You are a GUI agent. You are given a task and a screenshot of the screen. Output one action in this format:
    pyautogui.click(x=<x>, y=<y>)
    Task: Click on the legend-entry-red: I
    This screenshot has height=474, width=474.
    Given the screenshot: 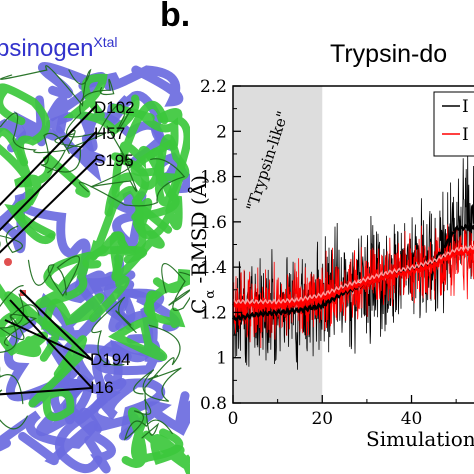 What is the action you would take?
    pyautogui.click(x=465, y=135)
    